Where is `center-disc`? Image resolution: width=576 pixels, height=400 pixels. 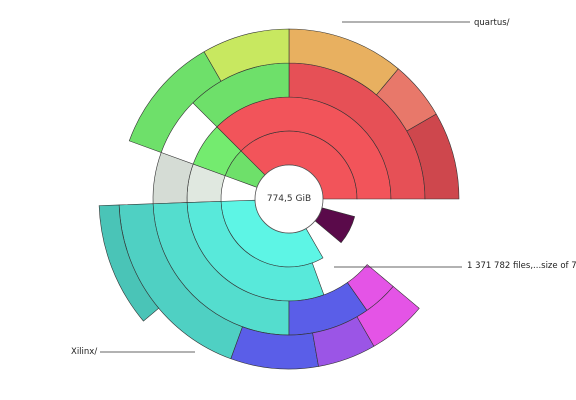
center-disc is located at coordinates (289, 199).